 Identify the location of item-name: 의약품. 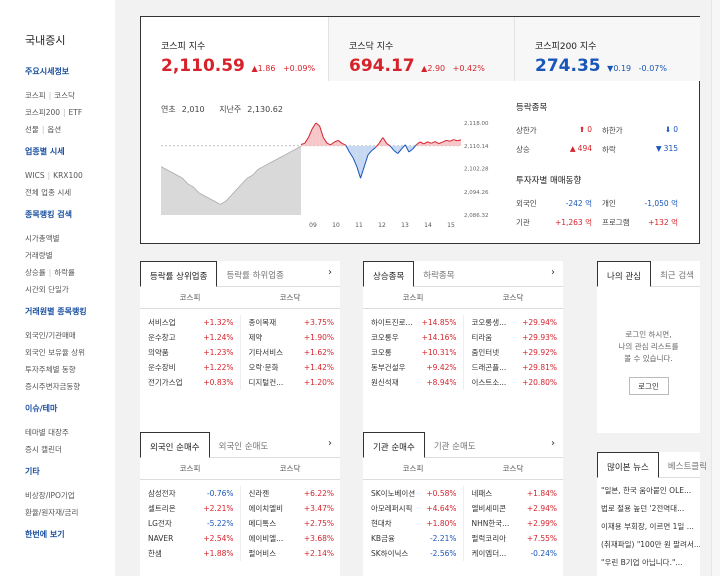
(158, 352).